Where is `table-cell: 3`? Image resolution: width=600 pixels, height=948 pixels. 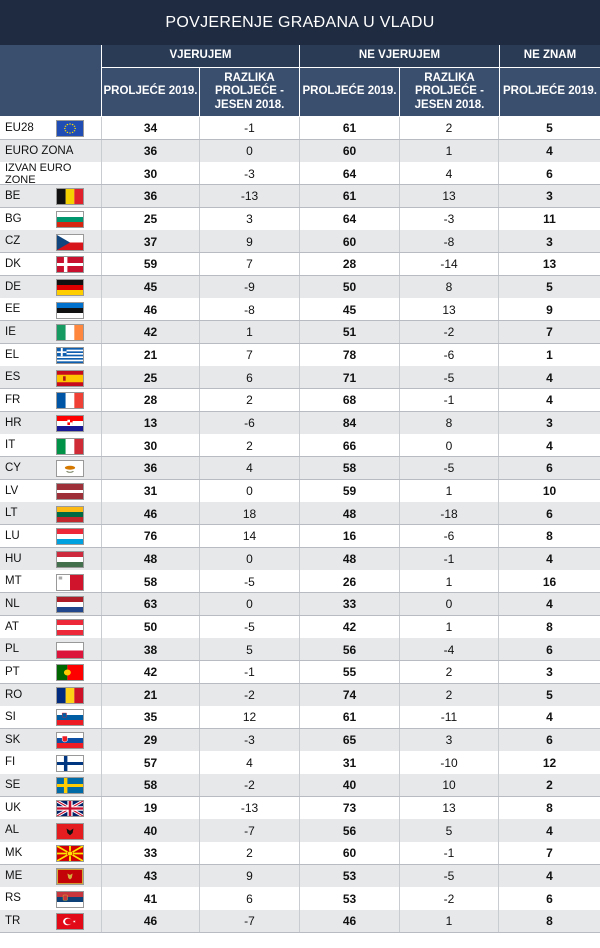 table-cell: 3 is located at coordinates (549, 672).